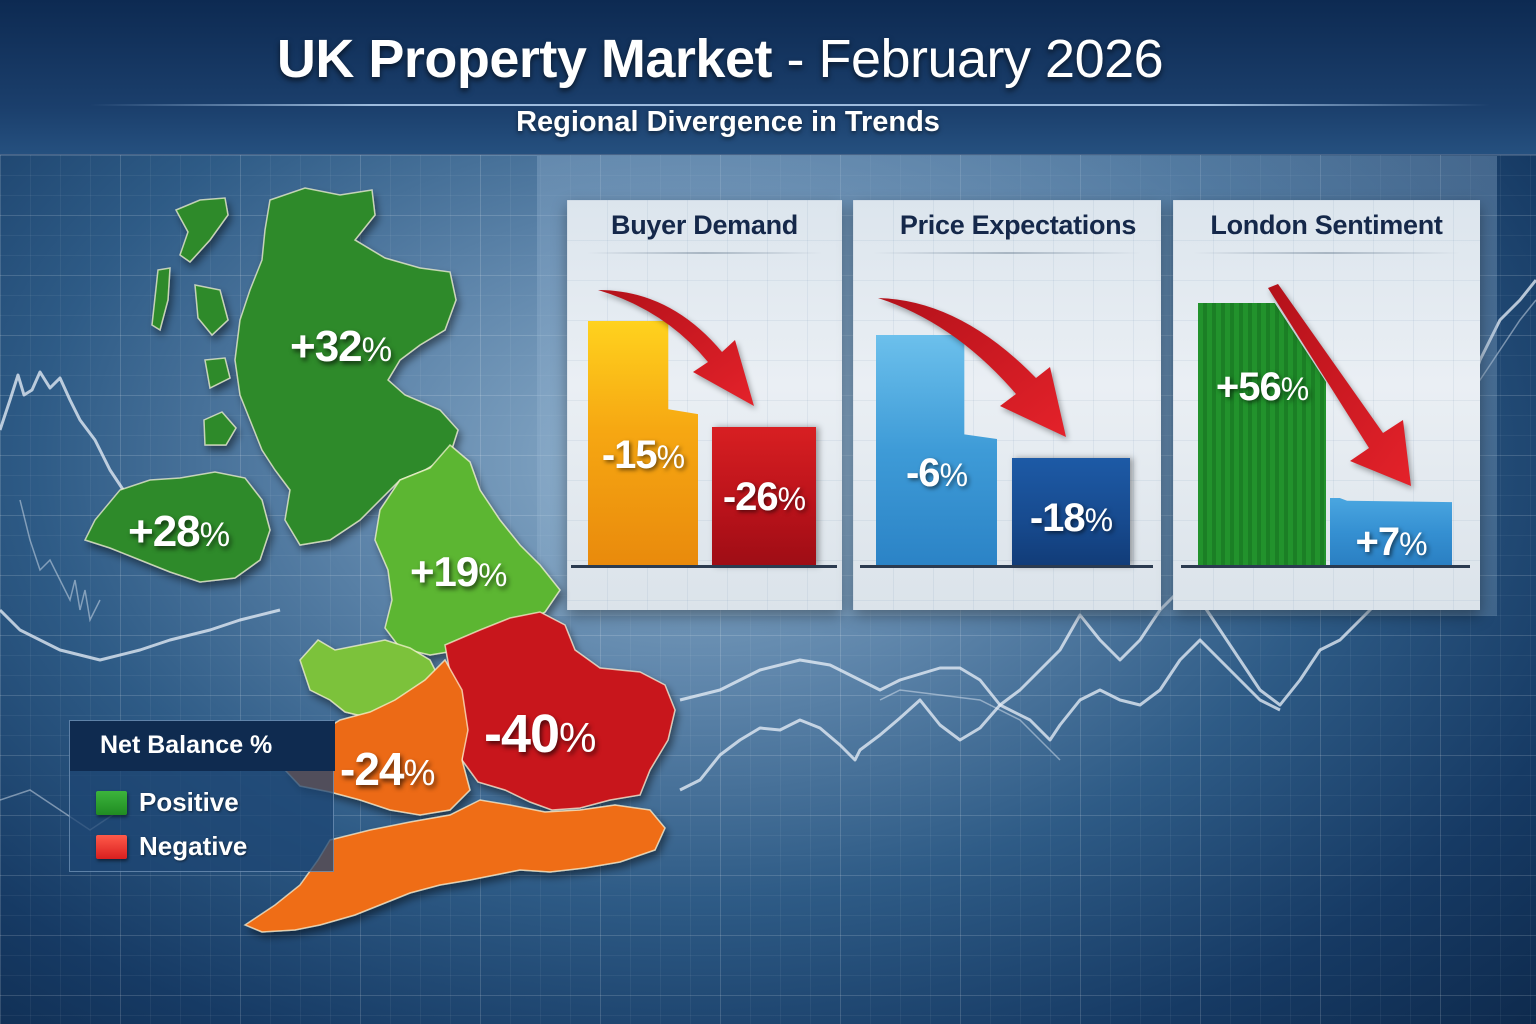  What do you see at coordinates (750, 497) in the screenshot?
I see `bar-value: -26` at bounding box center [750, 497].